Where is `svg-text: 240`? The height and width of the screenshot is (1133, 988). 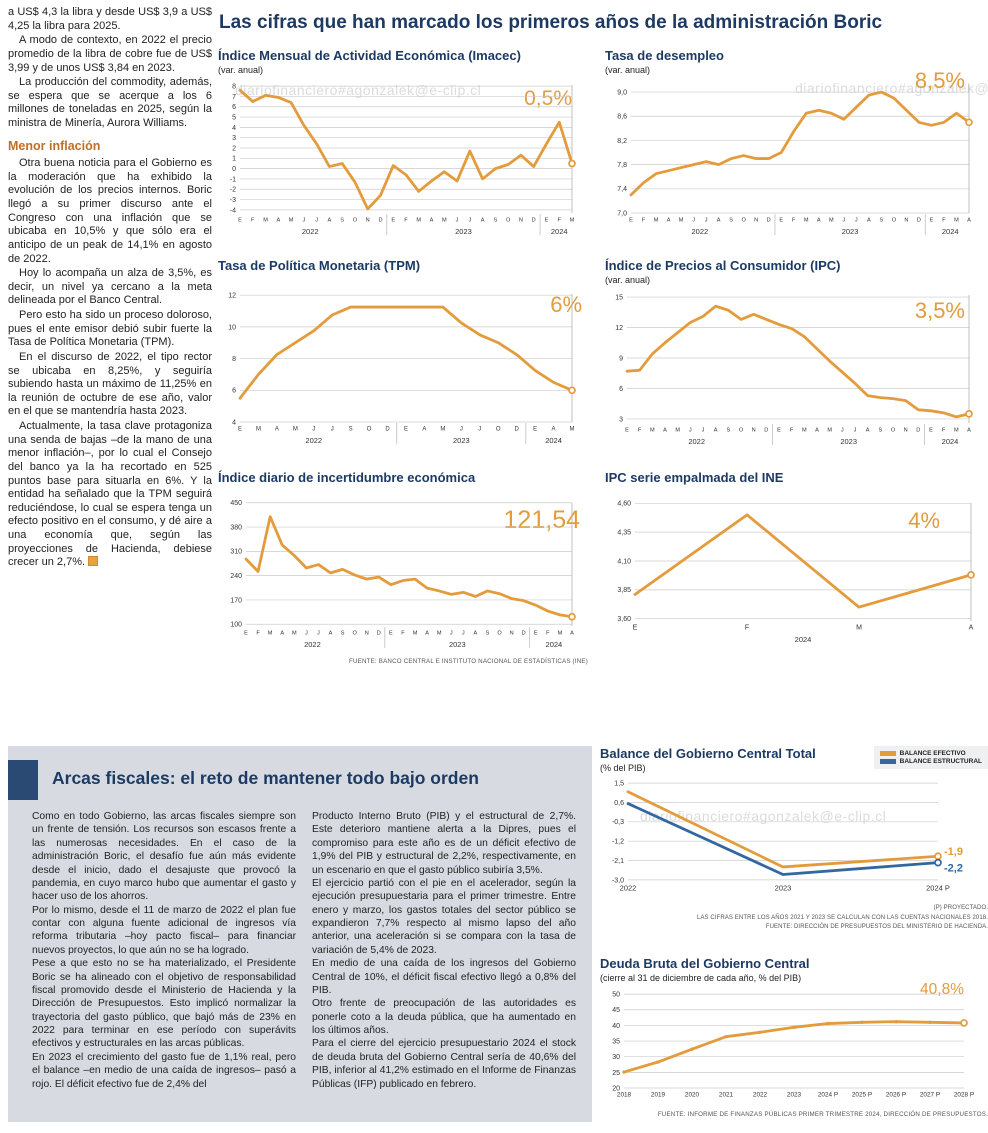
svg-text: 240 is located at coordinates (236, 576).